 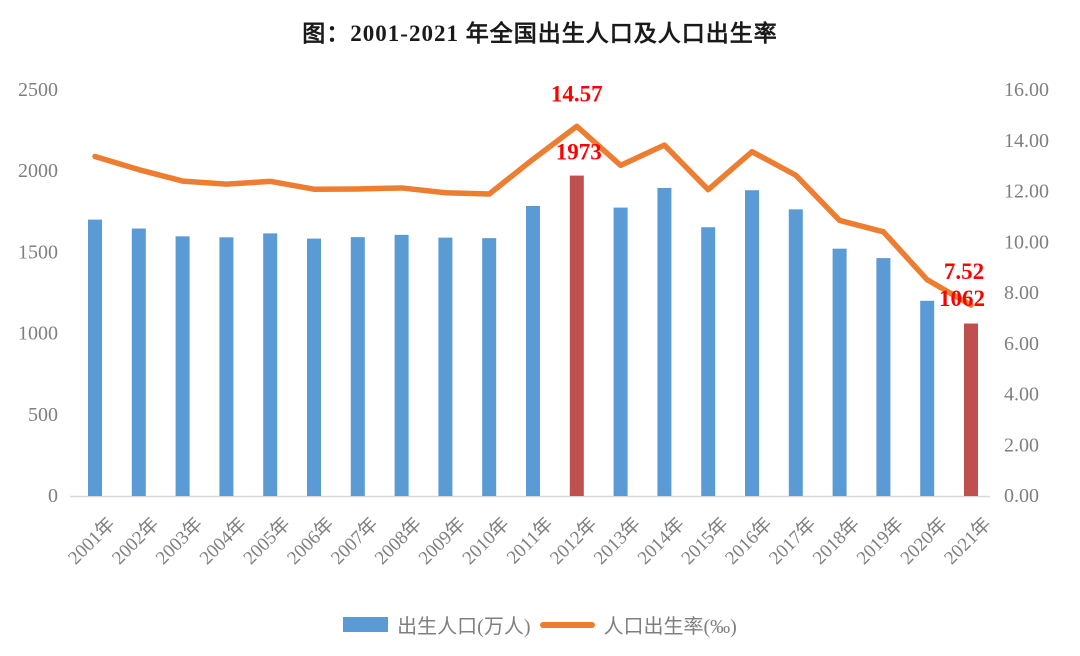 I want to click on annotation-14.57: 14.57, so click(x=577, y=93).